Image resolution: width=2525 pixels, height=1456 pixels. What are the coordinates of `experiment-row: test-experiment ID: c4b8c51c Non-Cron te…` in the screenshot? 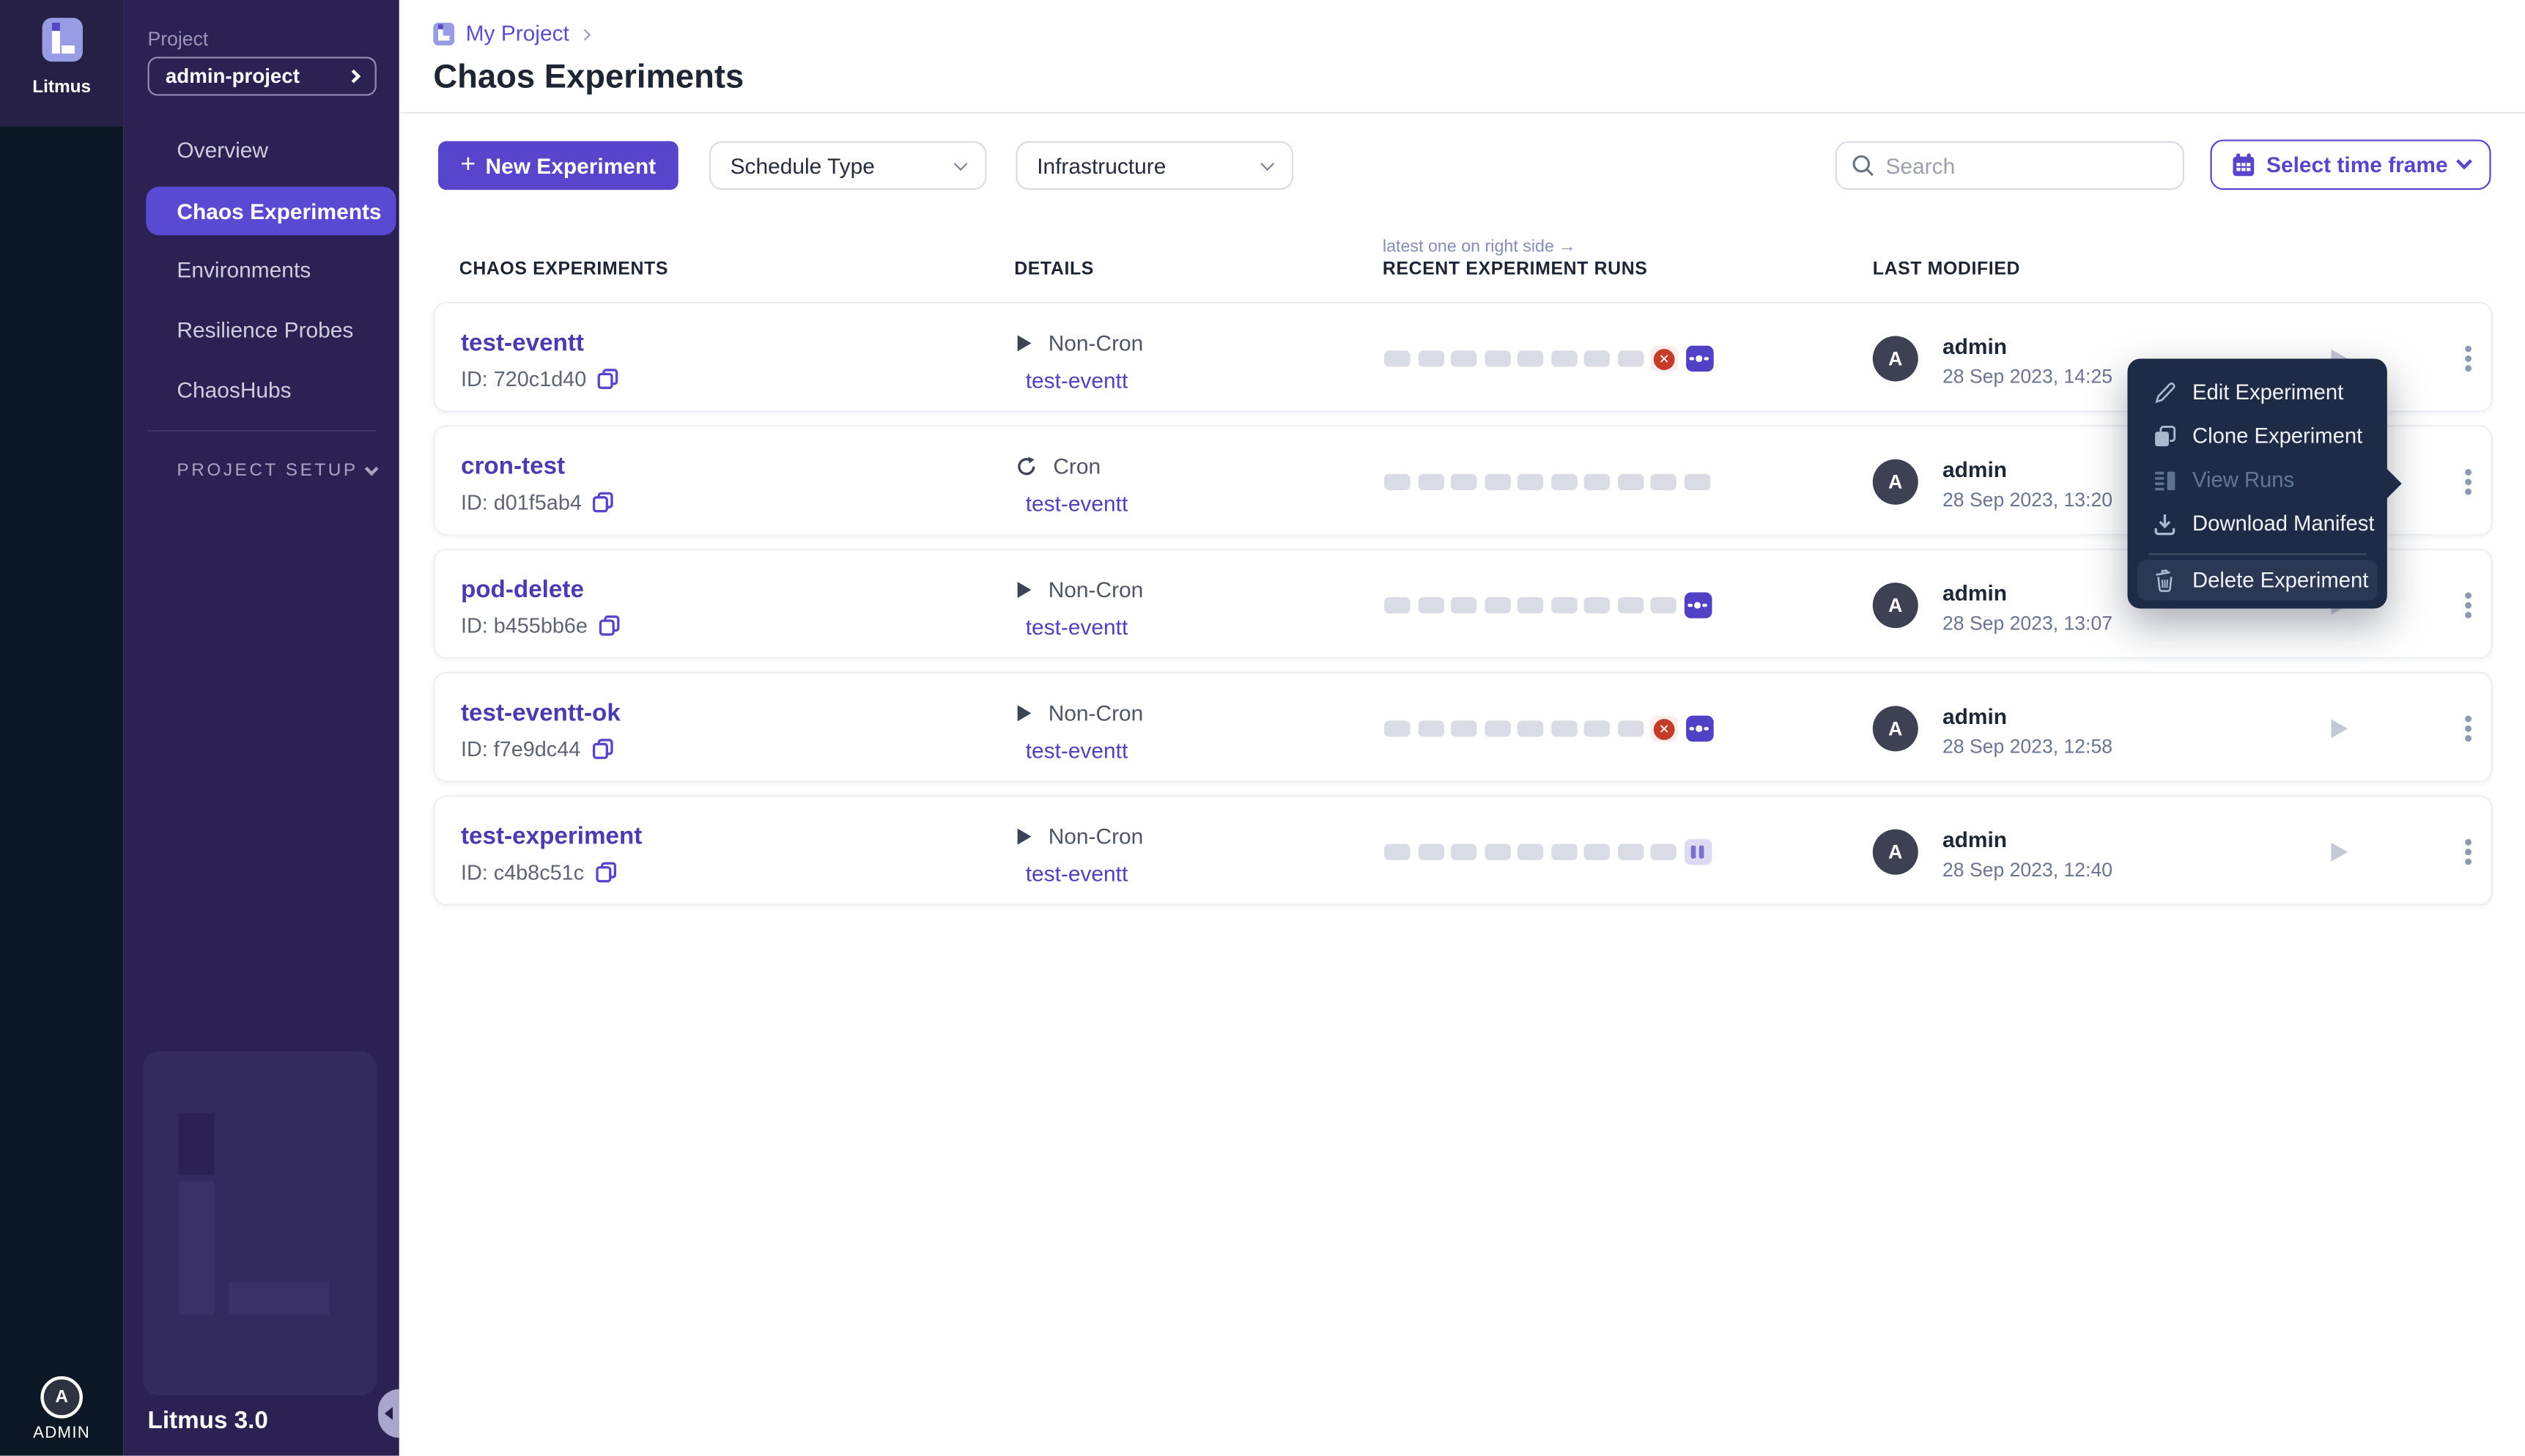 It's located at (1463, 850).